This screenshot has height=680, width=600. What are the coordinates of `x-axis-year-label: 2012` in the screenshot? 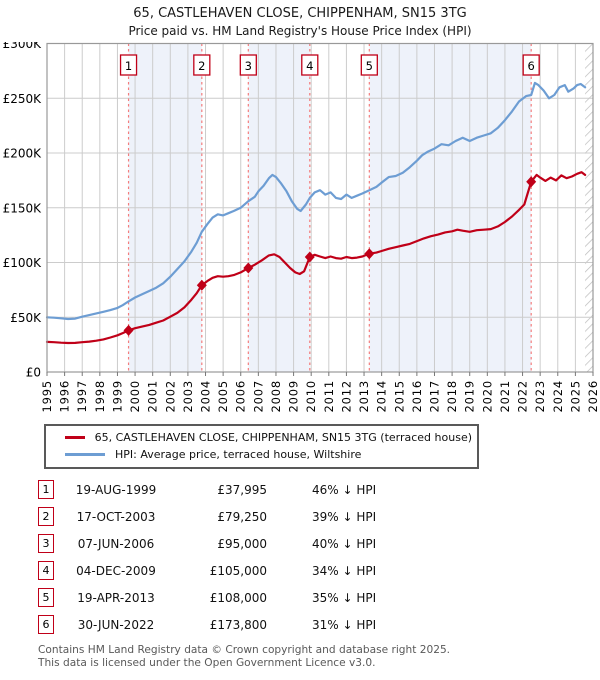 It's located at (346, 396).